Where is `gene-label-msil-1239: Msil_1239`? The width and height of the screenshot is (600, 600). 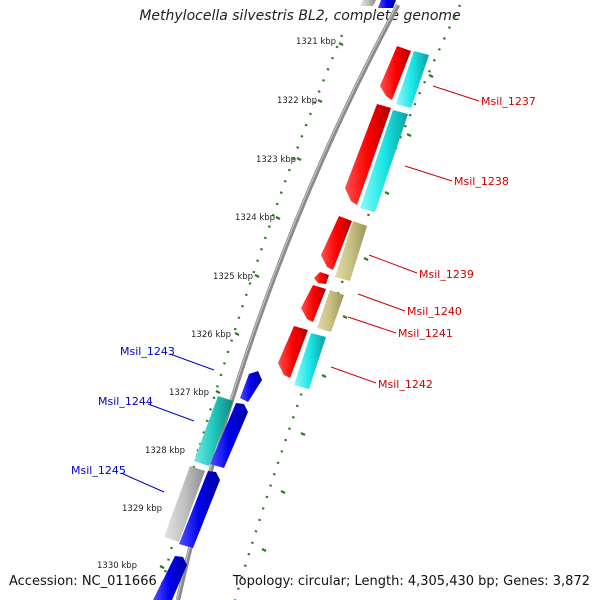
gene-label-msil-1239: Msil_1239 is located at coordinates (446, 274).